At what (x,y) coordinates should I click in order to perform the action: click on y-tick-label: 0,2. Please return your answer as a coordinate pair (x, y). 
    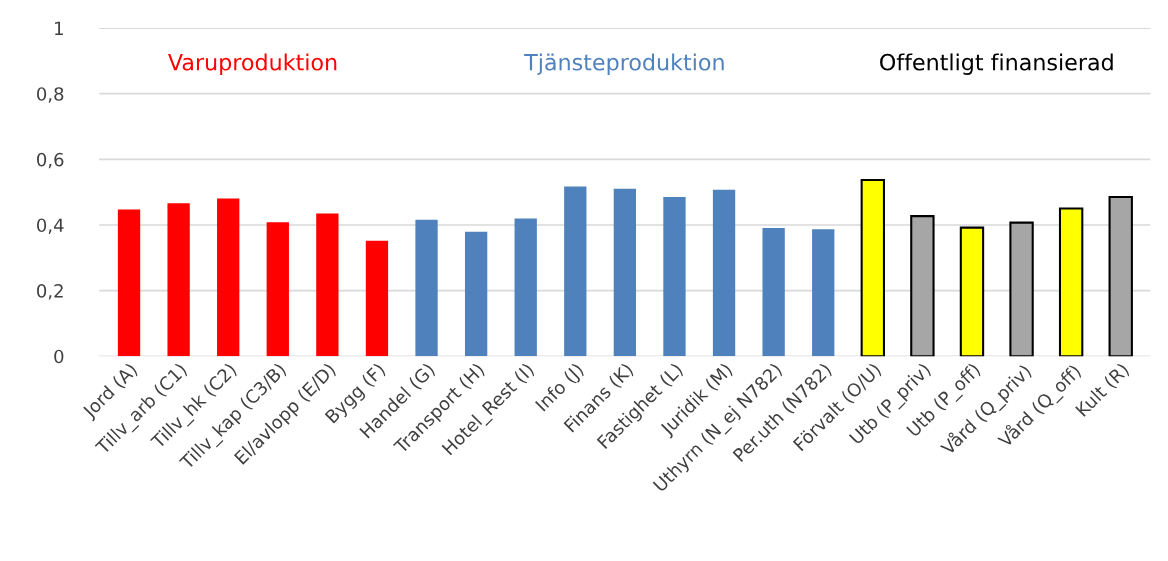
    Looking at the image, I should click on (50, 292).